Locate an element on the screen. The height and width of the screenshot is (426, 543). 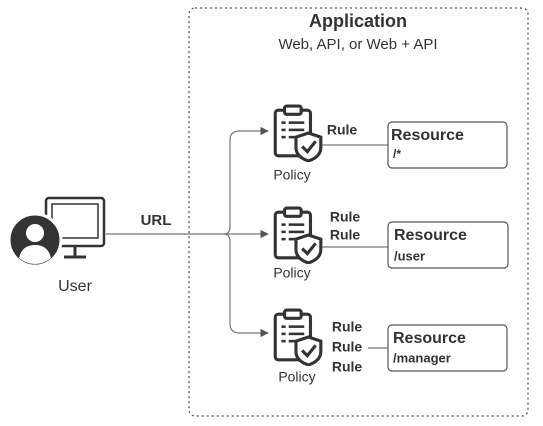
resource-path: /manager is located at coordinates (422, 357).